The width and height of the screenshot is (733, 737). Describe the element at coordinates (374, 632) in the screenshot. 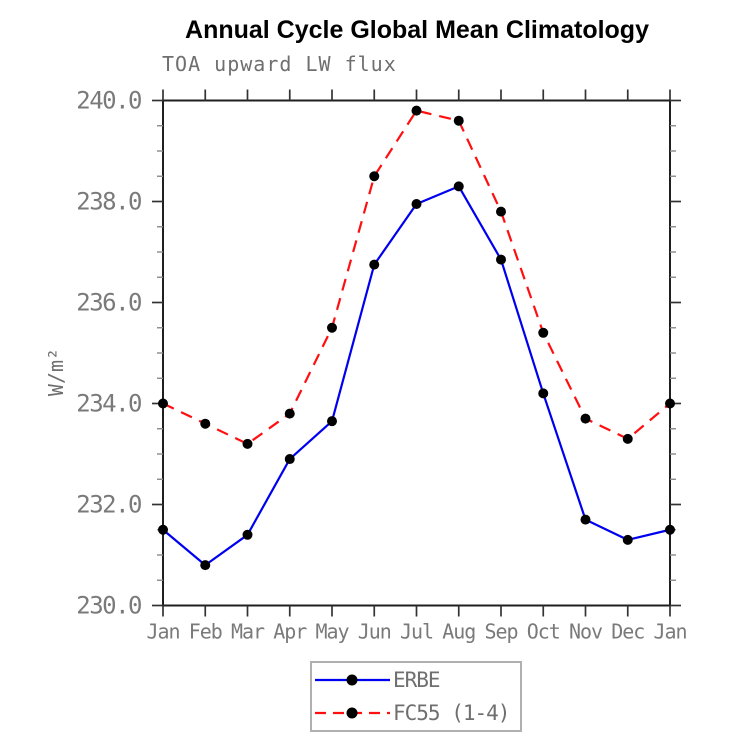

I see `x-tick-label: Jun` at that location.